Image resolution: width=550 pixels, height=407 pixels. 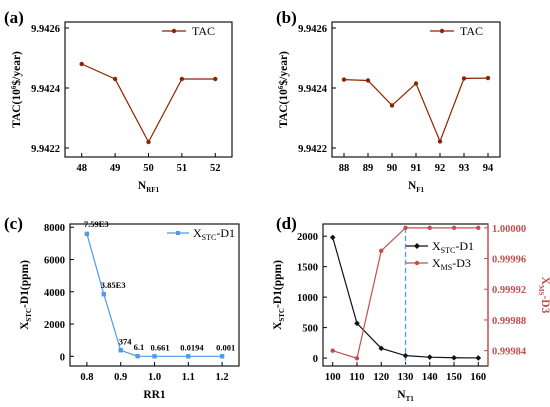 I want to click on y-tick-label: 1500, so click(x=307, y=268).